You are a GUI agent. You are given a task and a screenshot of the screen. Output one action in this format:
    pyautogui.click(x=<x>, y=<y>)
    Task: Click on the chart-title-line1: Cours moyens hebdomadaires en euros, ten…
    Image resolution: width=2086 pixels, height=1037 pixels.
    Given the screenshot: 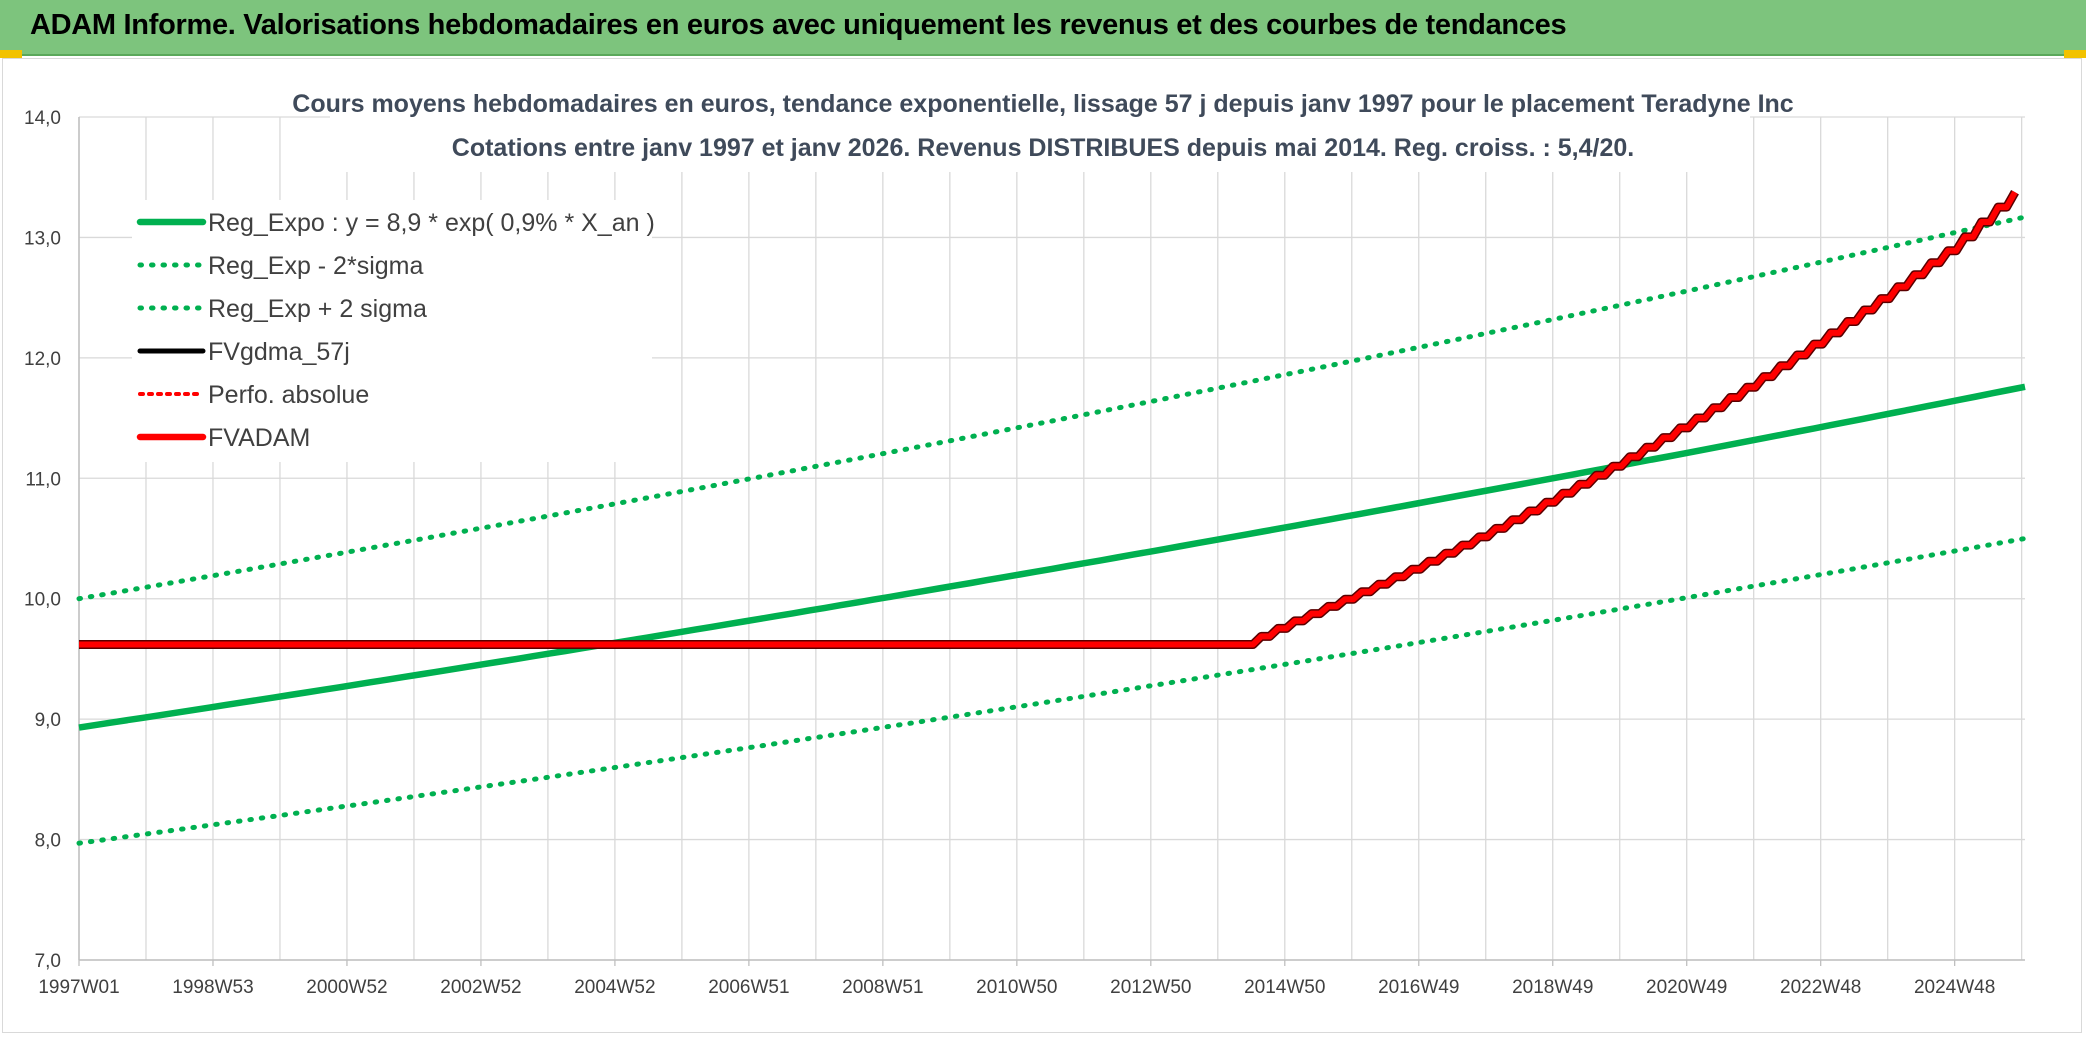 What is the action you would take?
    pyautogui.click(x=1043, y=104)
    